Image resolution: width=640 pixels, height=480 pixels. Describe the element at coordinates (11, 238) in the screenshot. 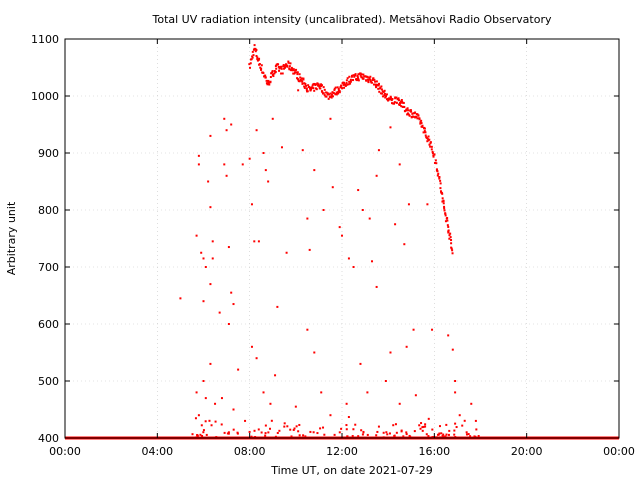

I see `y-axis-label: Arbitrary unit` at that location.